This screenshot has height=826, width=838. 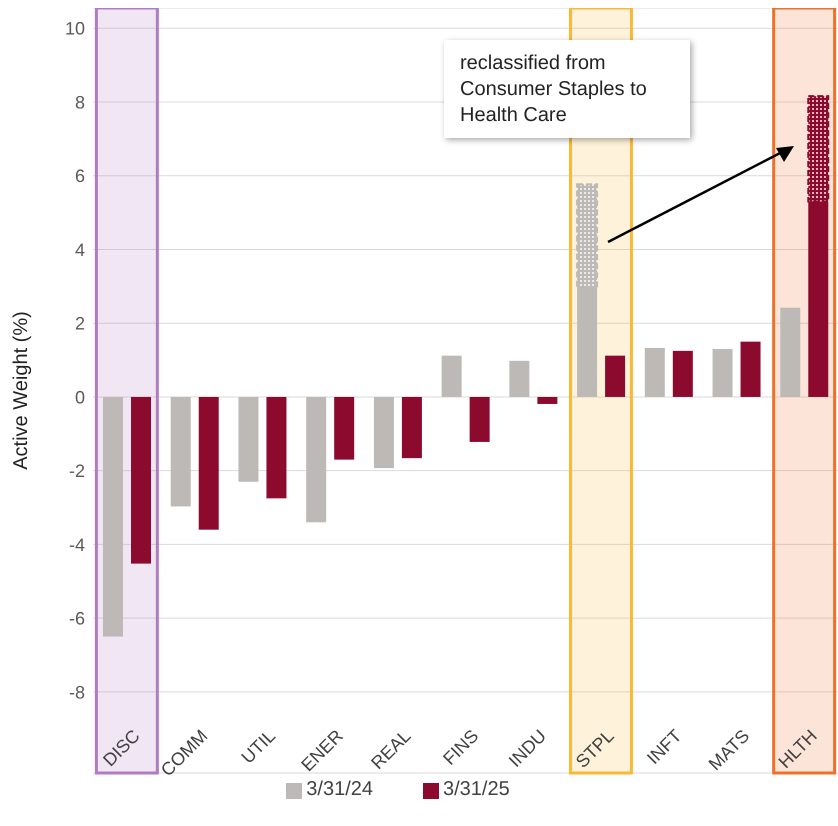 I want to click on y-tick-label: -2, so click(x=76, y=471).